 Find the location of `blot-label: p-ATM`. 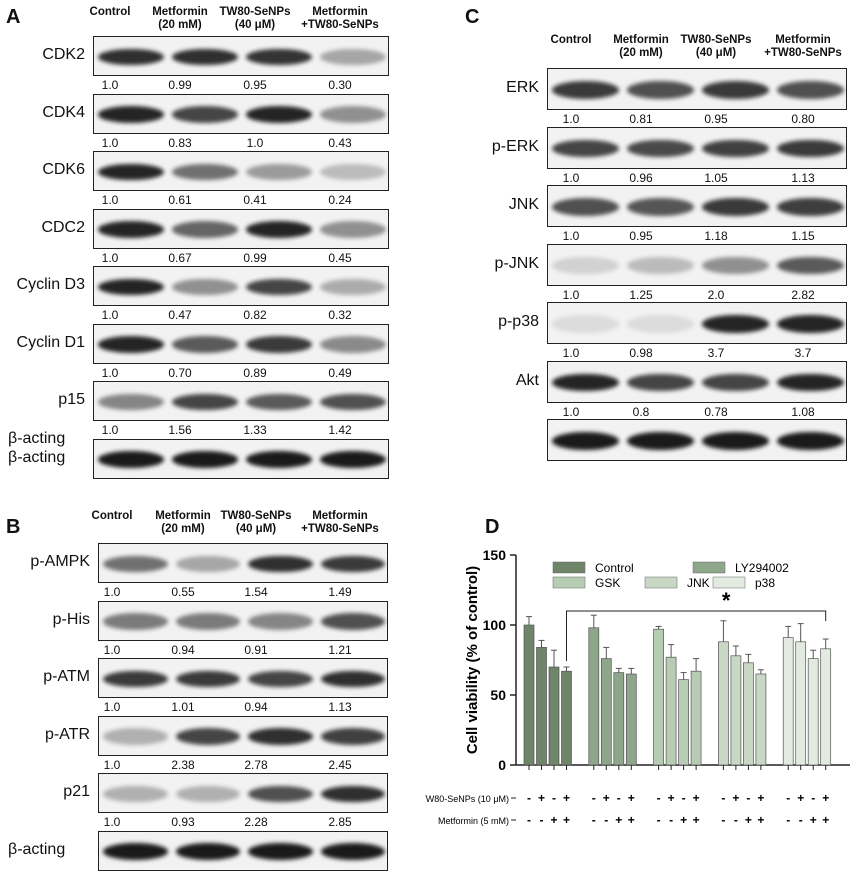

blot-label: p-ATM is located at coordinates (66, 676).